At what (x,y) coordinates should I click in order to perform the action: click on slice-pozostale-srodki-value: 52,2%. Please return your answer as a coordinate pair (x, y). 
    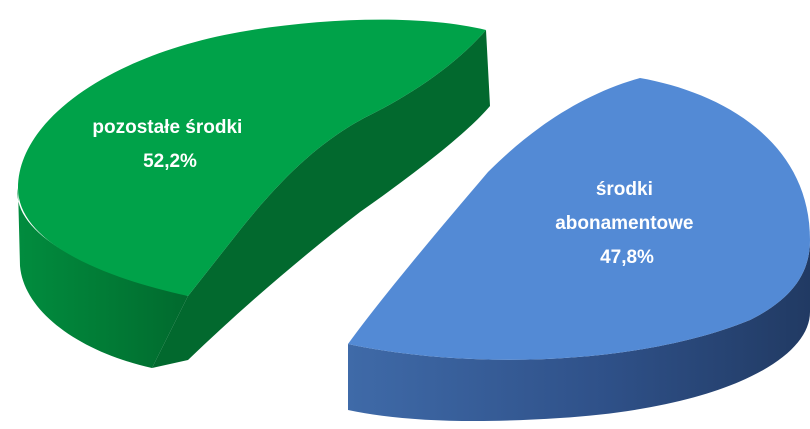
    Looking at the image, I should click on (170, 161).